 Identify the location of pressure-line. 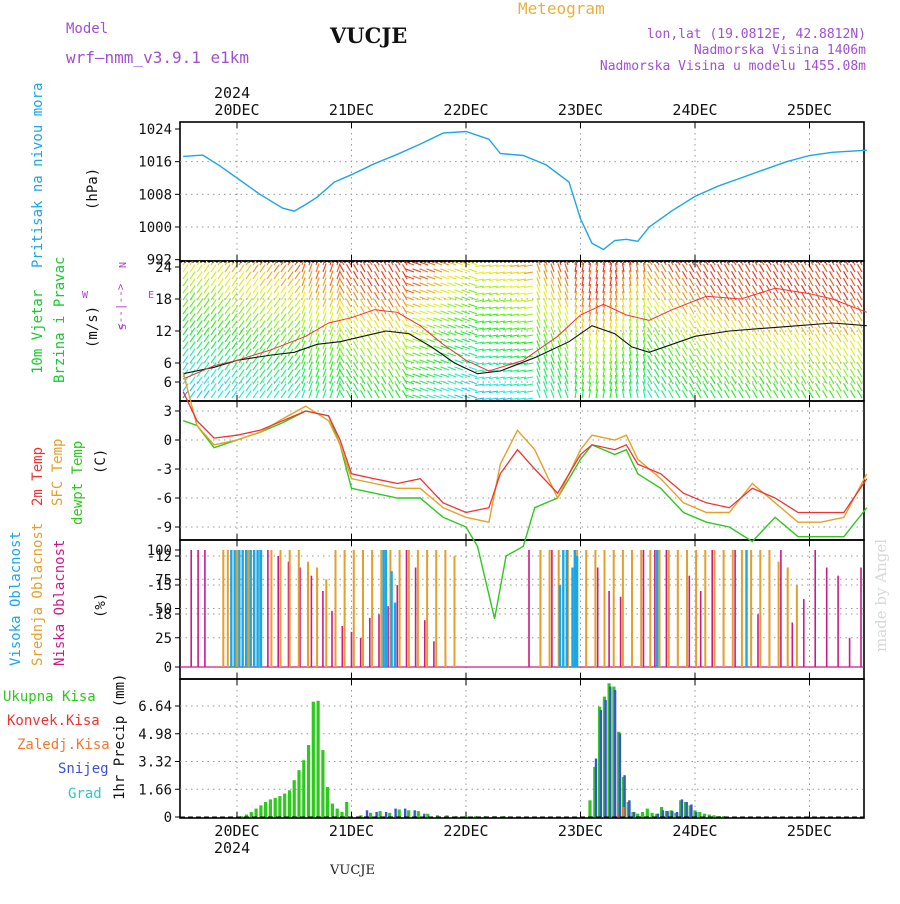
(525, 190).